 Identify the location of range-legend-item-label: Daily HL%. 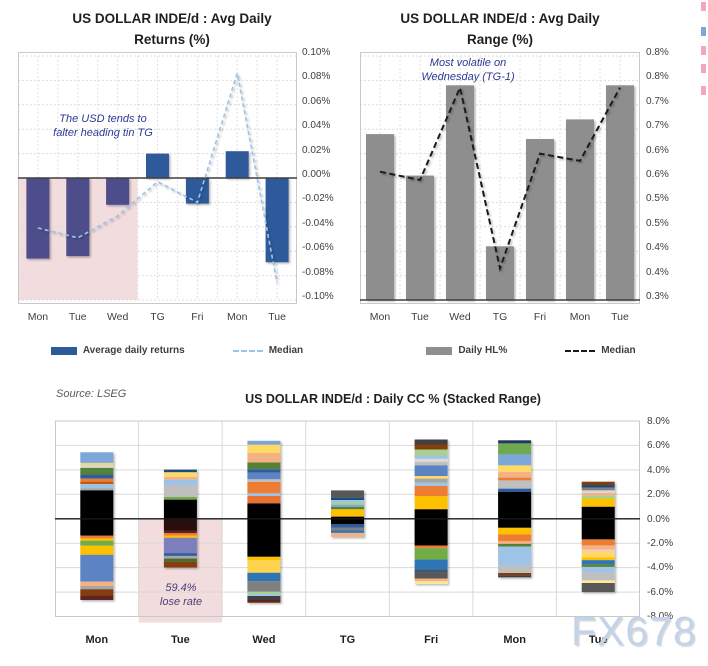
(483, 350).